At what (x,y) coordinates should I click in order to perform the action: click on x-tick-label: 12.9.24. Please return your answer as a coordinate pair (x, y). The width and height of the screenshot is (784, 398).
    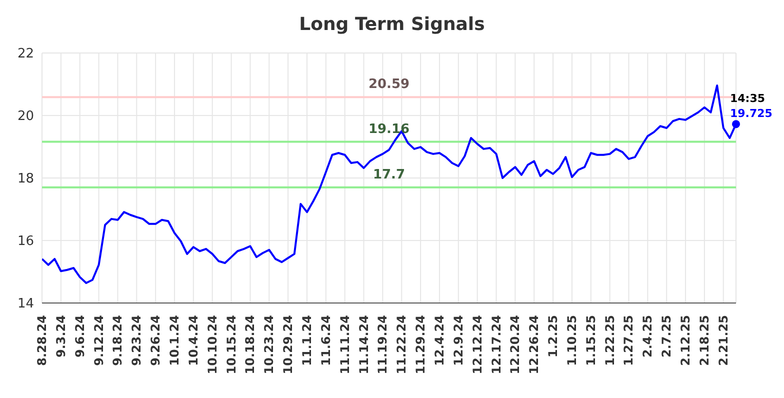
    Looking at the image, I should click on (458, 340).